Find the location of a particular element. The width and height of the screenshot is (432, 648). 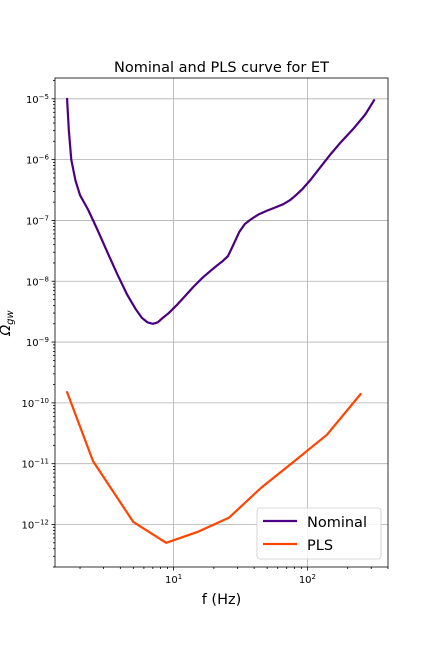

x-tick-label: 10¹ is located at coordinates (173, 579).